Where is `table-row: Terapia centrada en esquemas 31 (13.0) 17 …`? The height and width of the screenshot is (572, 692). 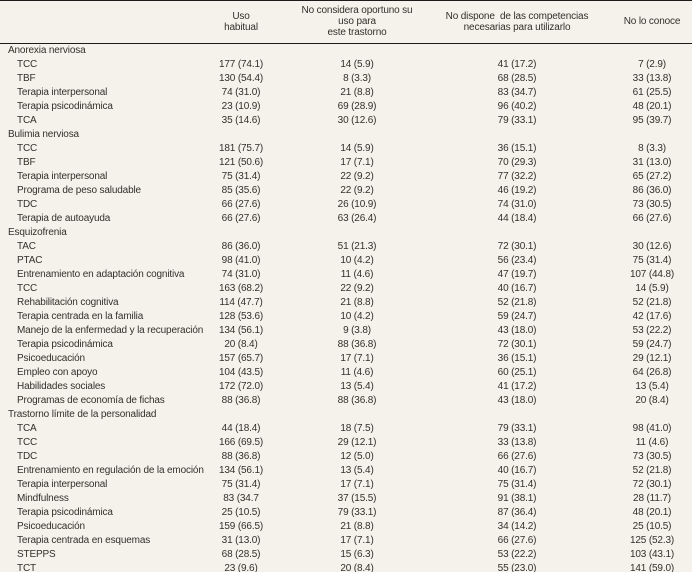 table-row: Terapia centrada en esquemas 31 (13.0) 17 … is located at coordinates (346, 541).